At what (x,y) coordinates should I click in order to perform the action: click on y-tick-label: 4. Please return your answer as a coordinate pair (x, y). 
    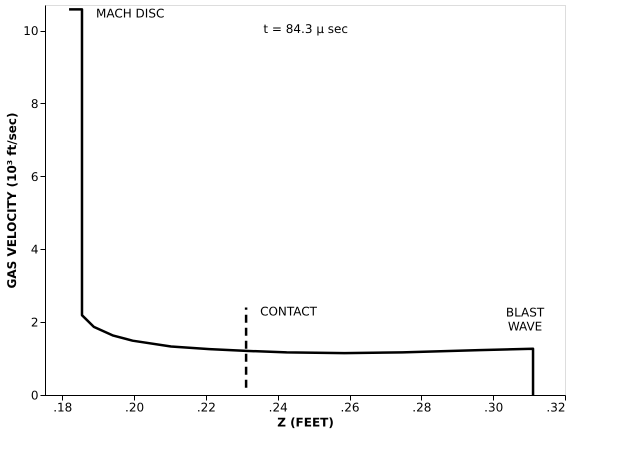
    Looking at the image, I should click on (34, 249).